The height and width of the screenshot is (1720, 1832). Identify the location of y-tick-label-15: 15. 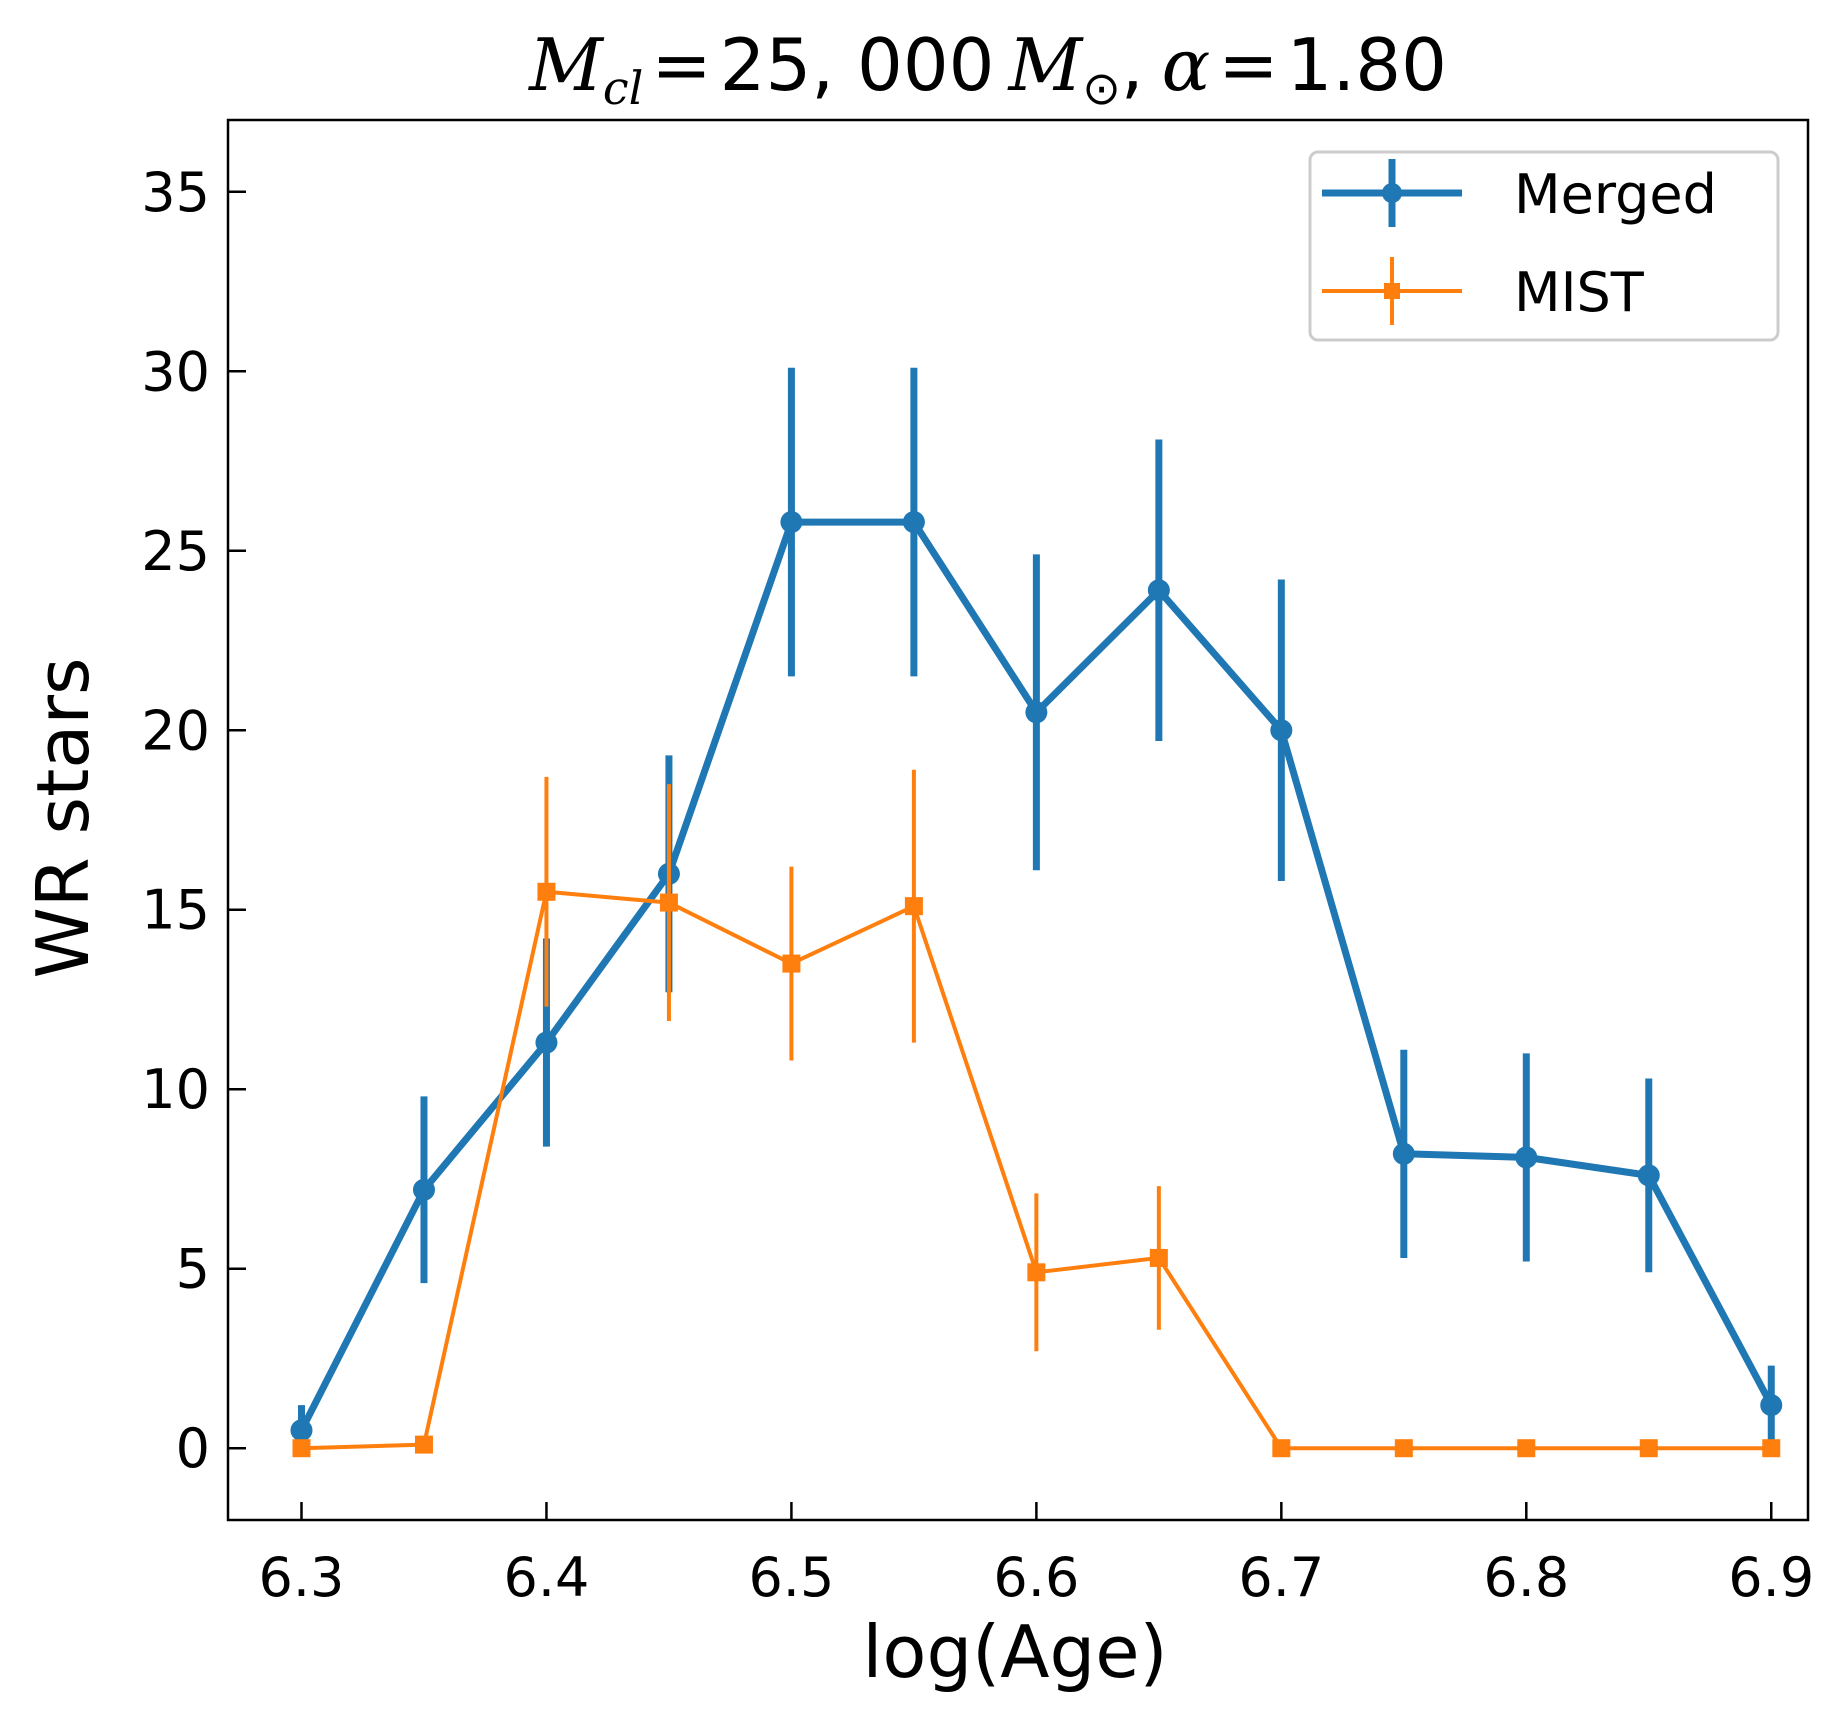
(175, 910).